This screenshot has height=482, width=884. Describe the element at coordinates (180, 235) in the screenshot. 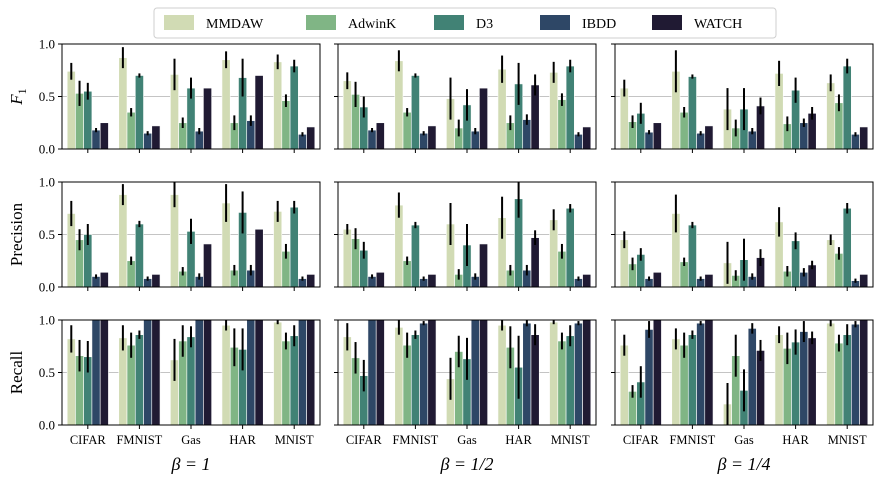

I see `panel-r1-c0: 0.0 0.5 1.0` at that location.